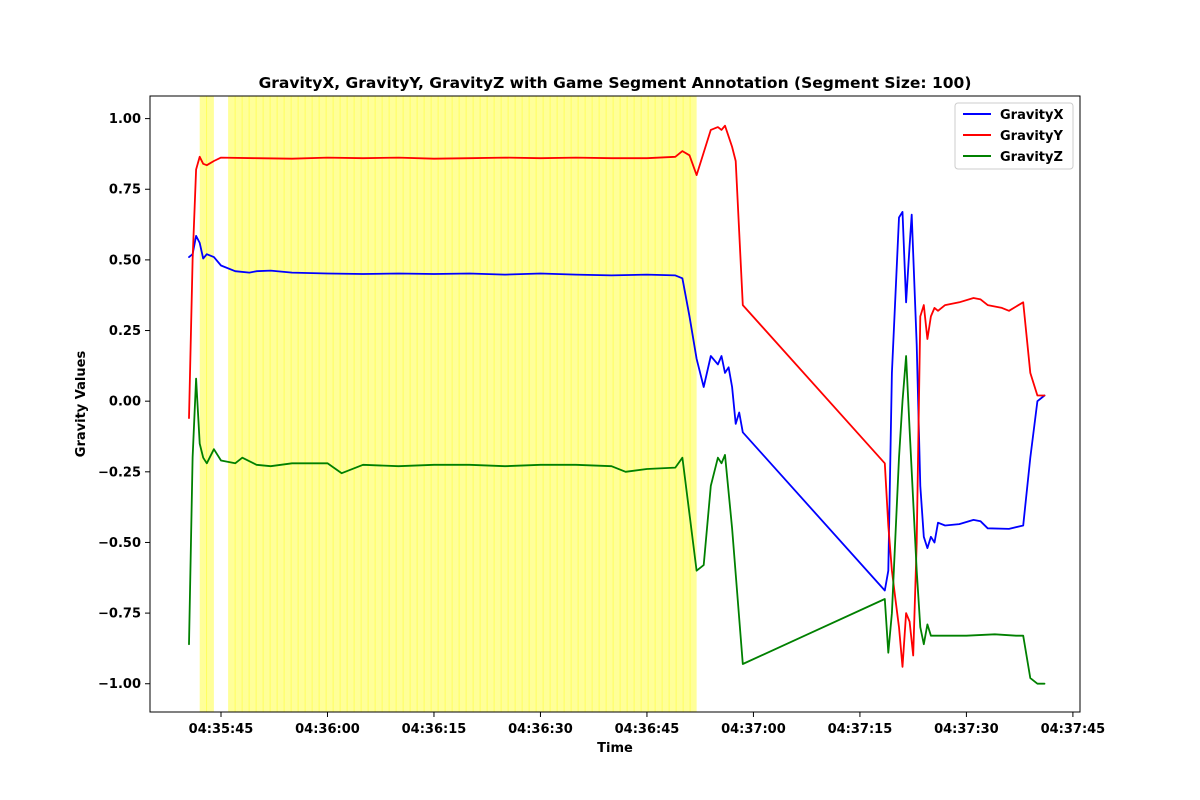  I want to click on y-tick-label: 1.00, so click(125, 119).